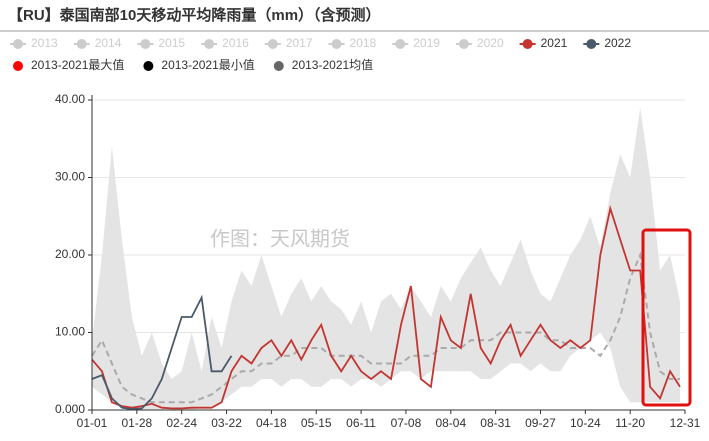 Image resolution: width=709 pixels, height=441 pixels. I want to click on legend-label: 2016, so click(235, 43).